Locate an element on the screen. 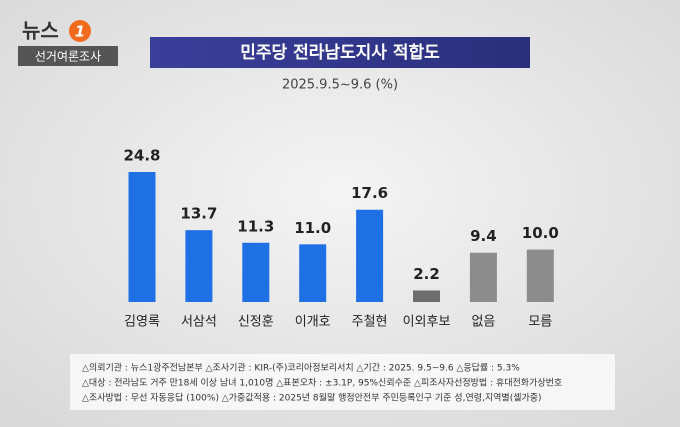 Image resolution: width=680 pixels, height=427 pixels. chart-title: 민주당 전라남도지사 적합도 is located at coordinates (340, 52).